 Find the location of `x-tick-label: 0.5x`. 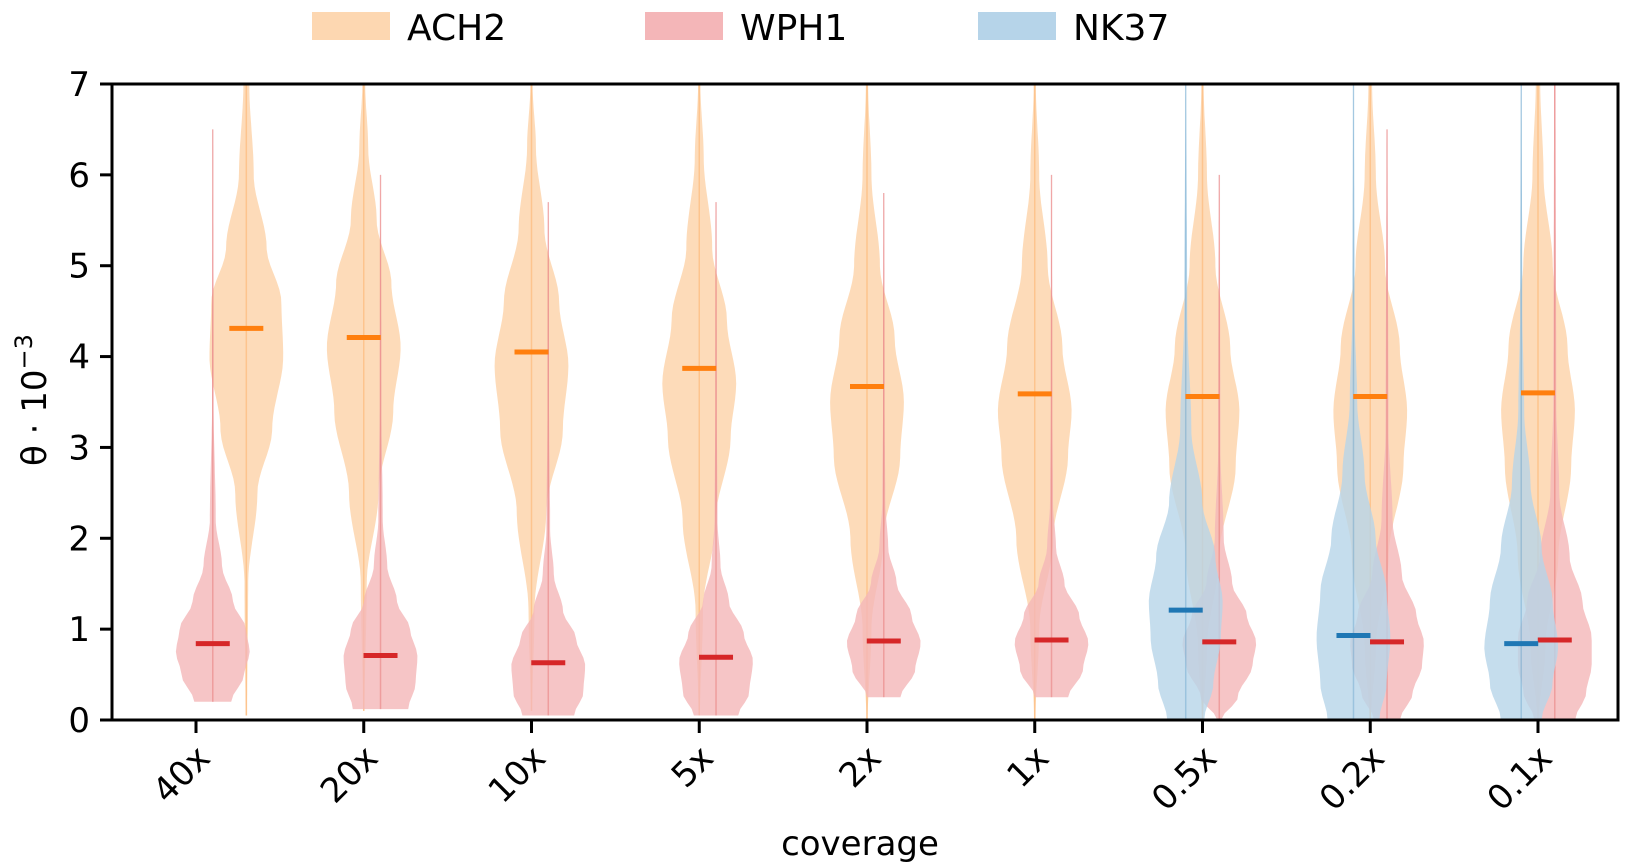

x-tick-label: 0.5x is located at coordinates (1184, 778).